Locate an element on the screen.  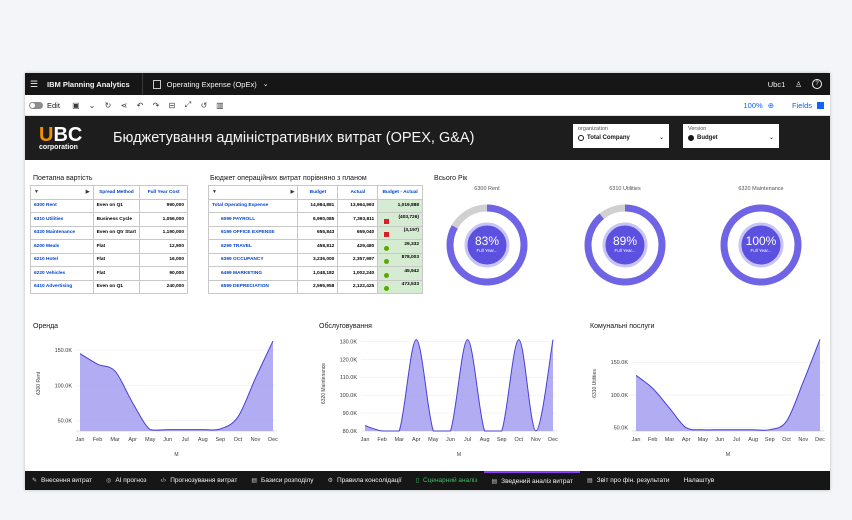
refresh-icon: ↻ is located at coordinates (108, 105).